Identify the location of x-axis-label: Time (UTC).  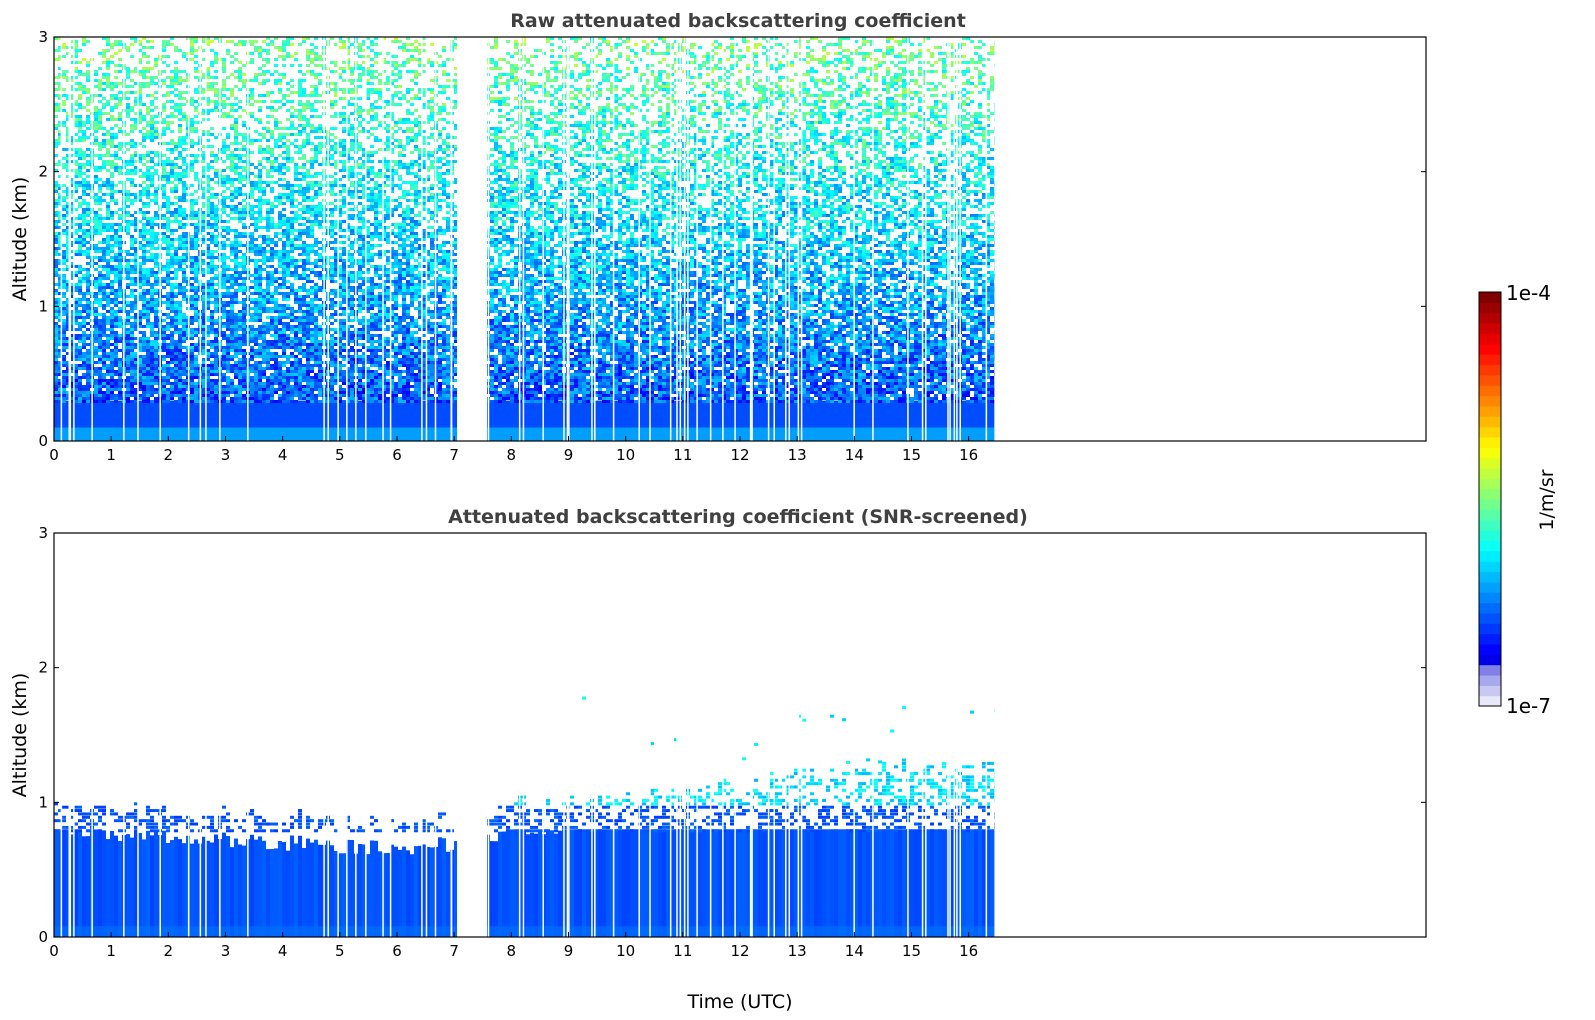
(739, 1002).